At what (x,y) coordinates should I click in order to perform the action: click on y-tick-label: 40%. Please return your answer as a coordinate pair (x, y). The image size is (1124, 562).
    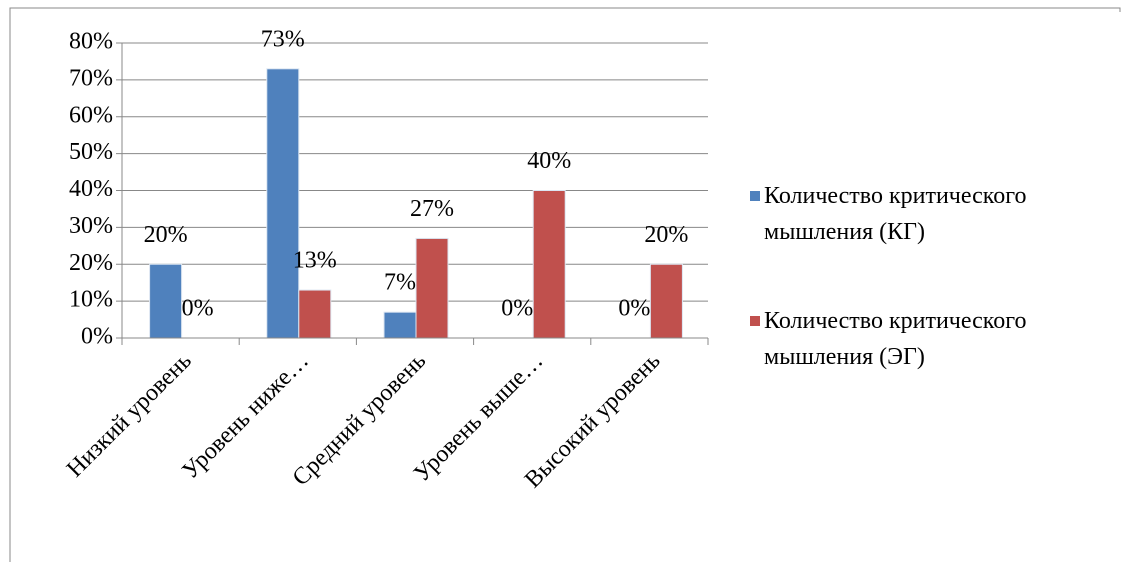
    Looking at the image, I should click on (91, 189).